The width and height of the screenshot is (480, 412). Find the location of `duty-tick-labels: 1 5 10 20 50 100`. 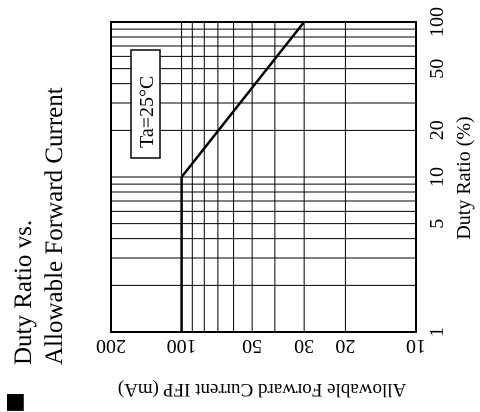

duty-tick-labels: 1 5 10 20 50 100 is located at coordinates (437, 172).